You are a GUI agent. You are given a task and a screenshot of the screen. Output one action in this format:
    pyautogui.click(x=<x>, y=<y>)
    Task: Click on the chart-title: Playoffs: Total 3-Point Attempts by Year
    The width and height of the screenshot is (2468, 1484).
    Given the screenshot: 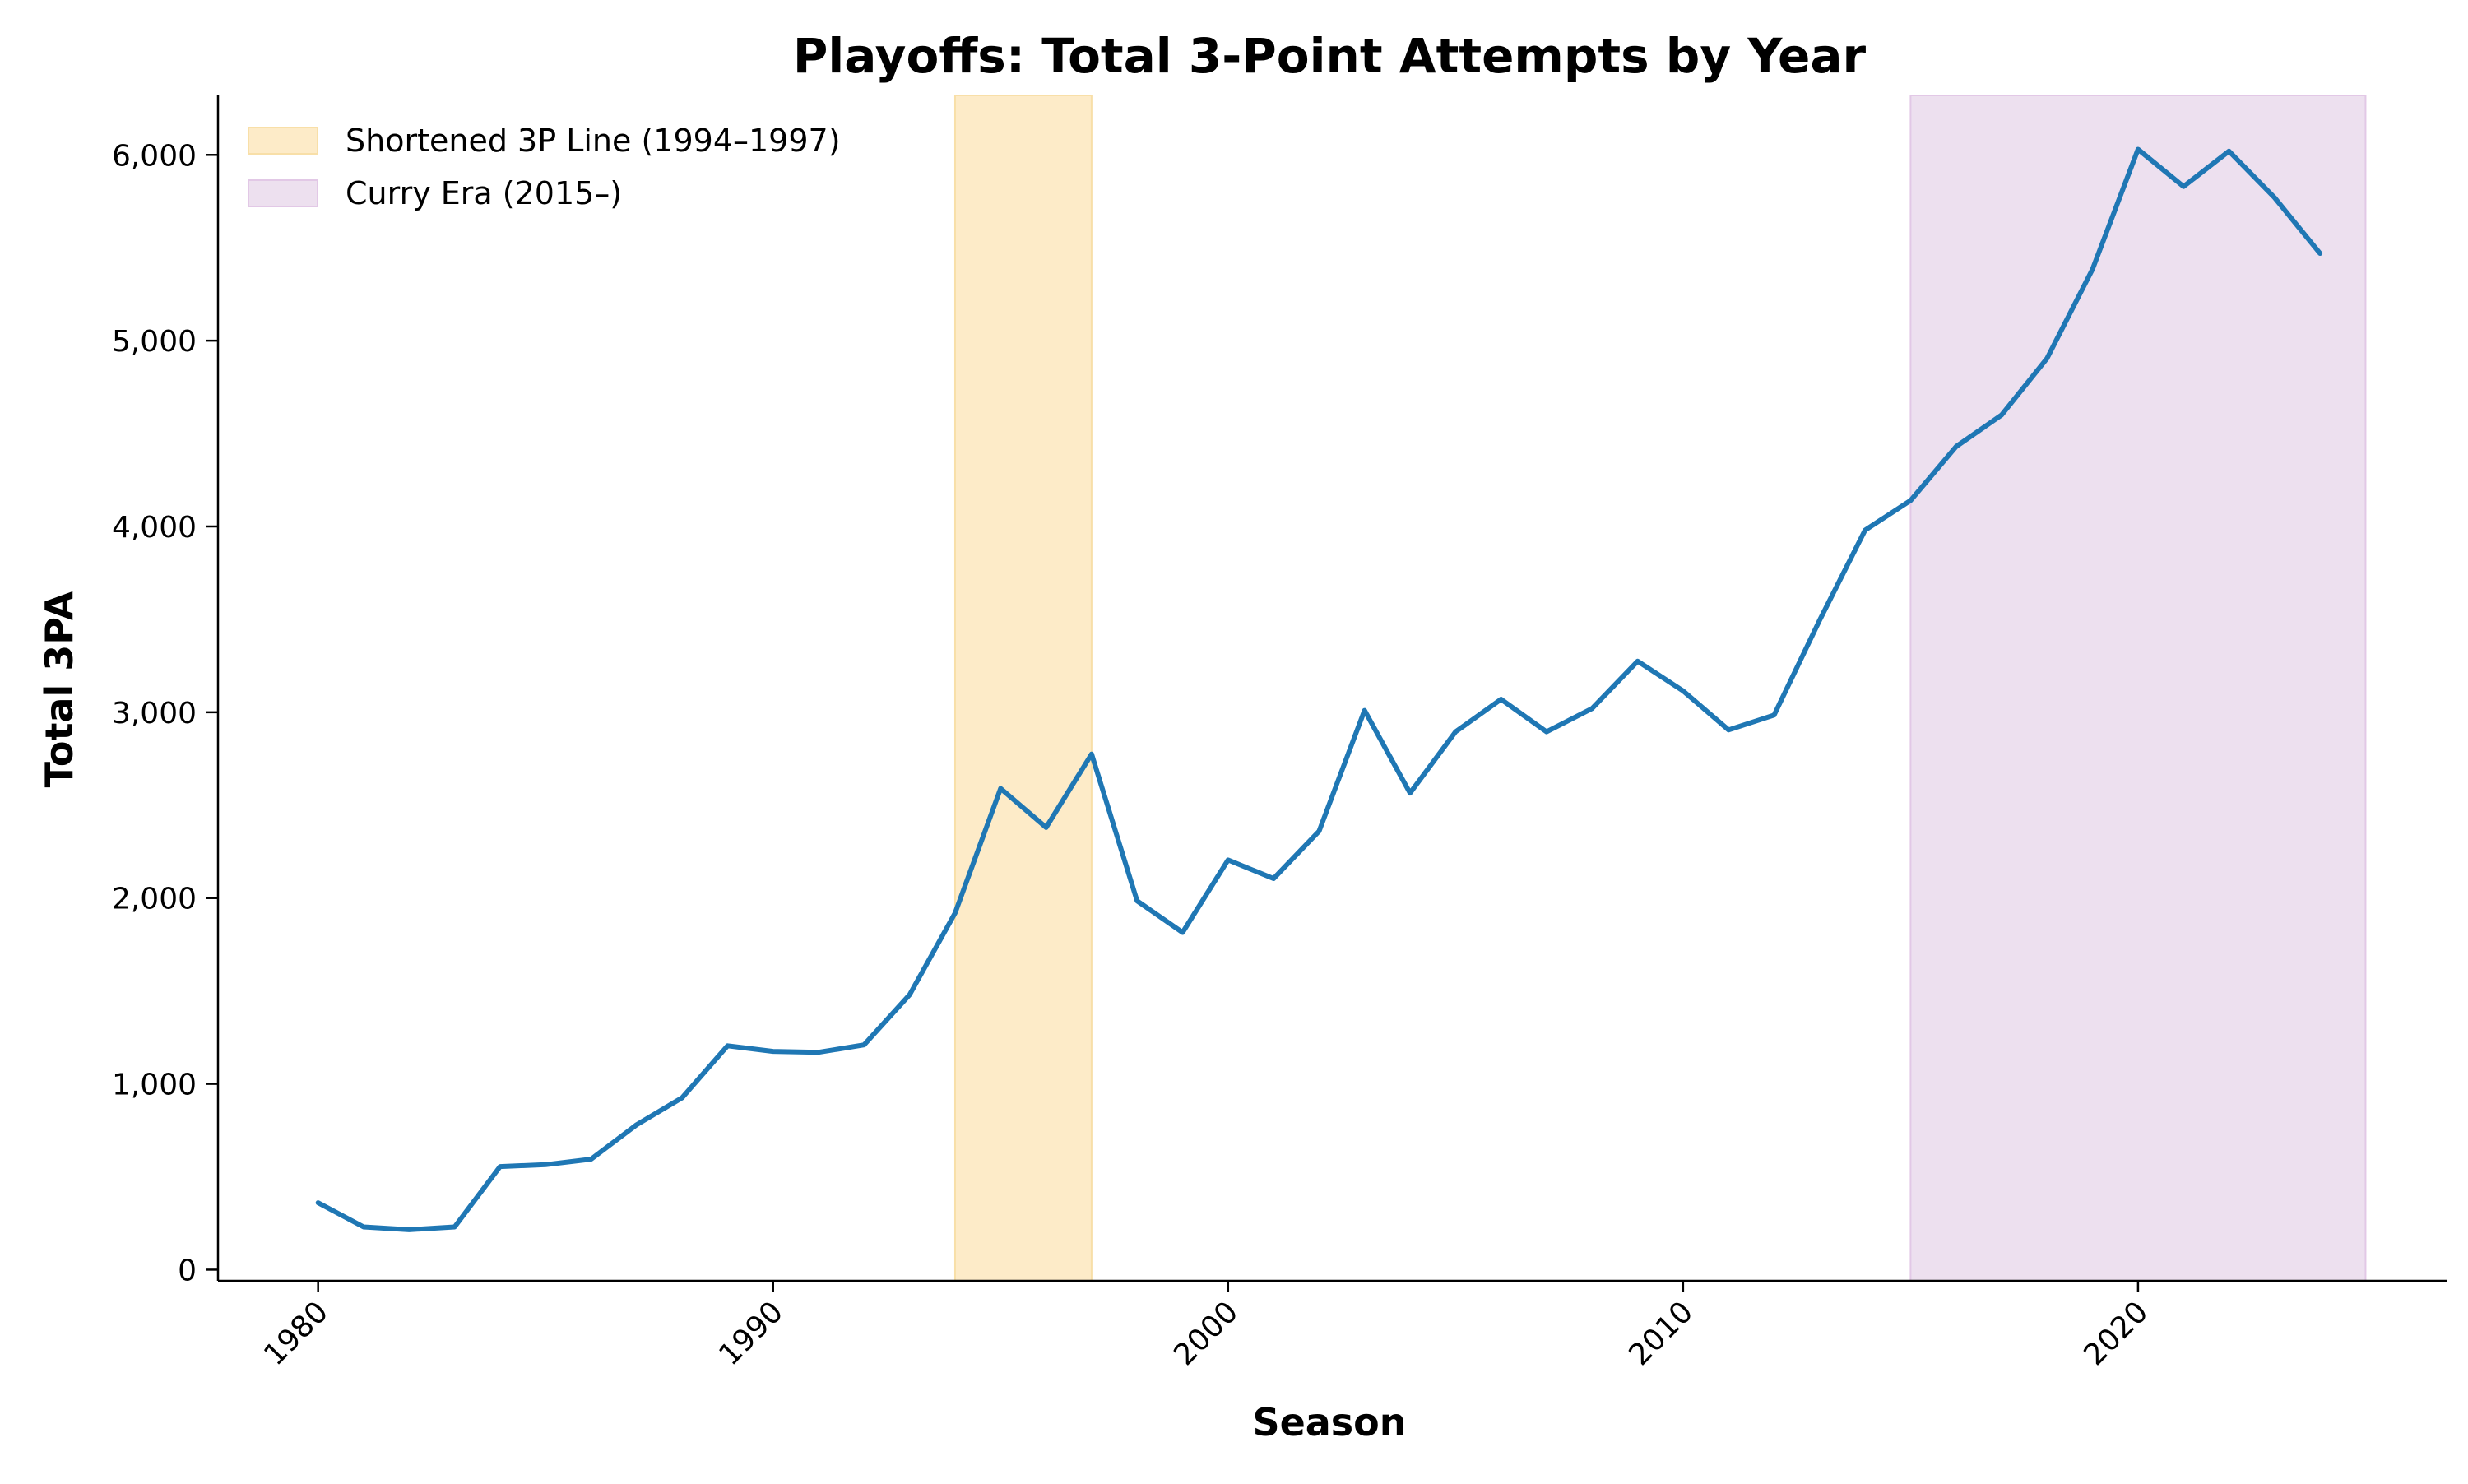 What is the action you would take?
    pyautogui.click(x=1330, y=56)
    